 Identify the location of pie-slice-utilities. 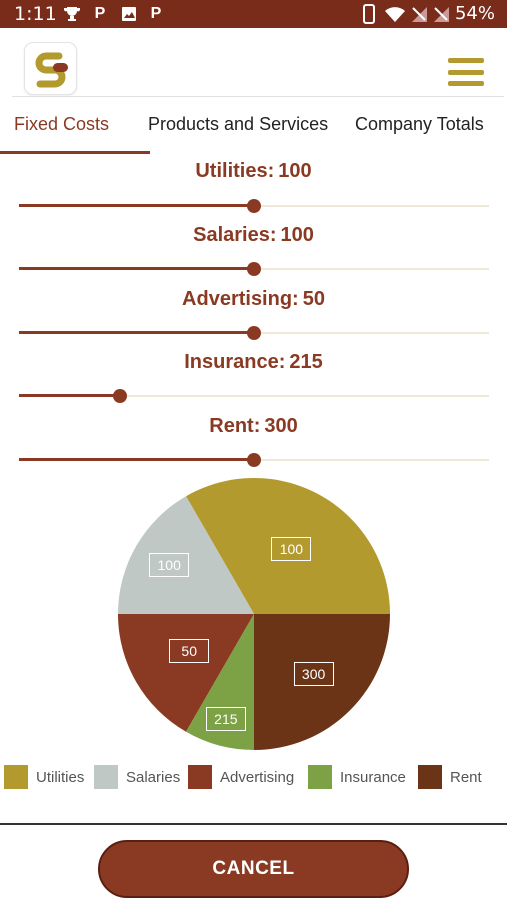
(288, 546).